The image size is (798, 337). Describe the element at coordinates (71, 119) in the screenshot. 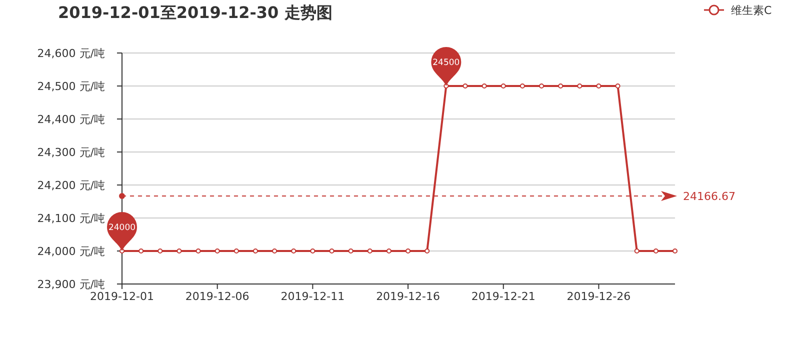

I see `y-tick-label: 24,400 元/吨` at that location.